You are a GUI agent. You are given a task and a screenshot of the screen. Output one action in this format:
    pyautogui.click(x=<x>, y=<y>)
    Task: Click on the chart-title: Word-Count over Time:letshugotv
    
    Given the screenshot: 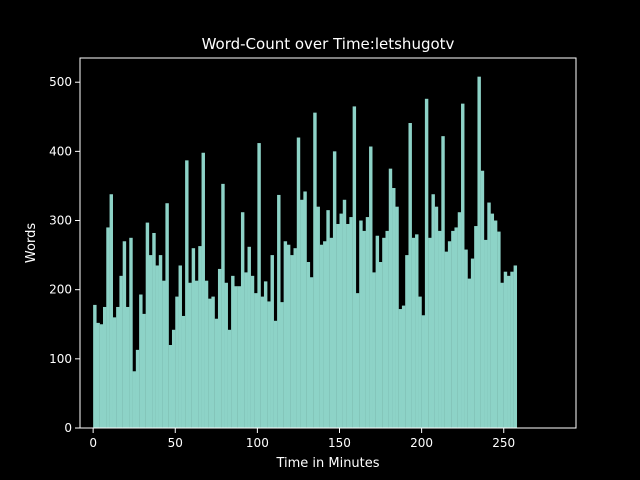 What is the action you would take?
    pyautogui.click(x=328, y=44)
    